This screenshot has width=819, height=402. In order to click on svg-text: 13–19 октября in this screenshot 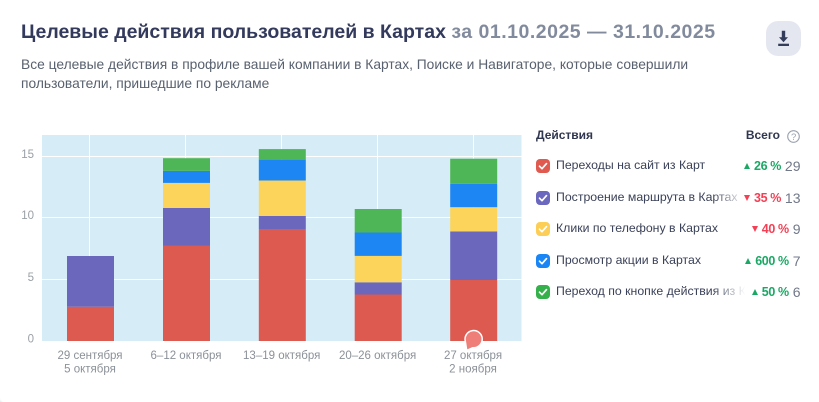, I will do `click(281, 356)`.